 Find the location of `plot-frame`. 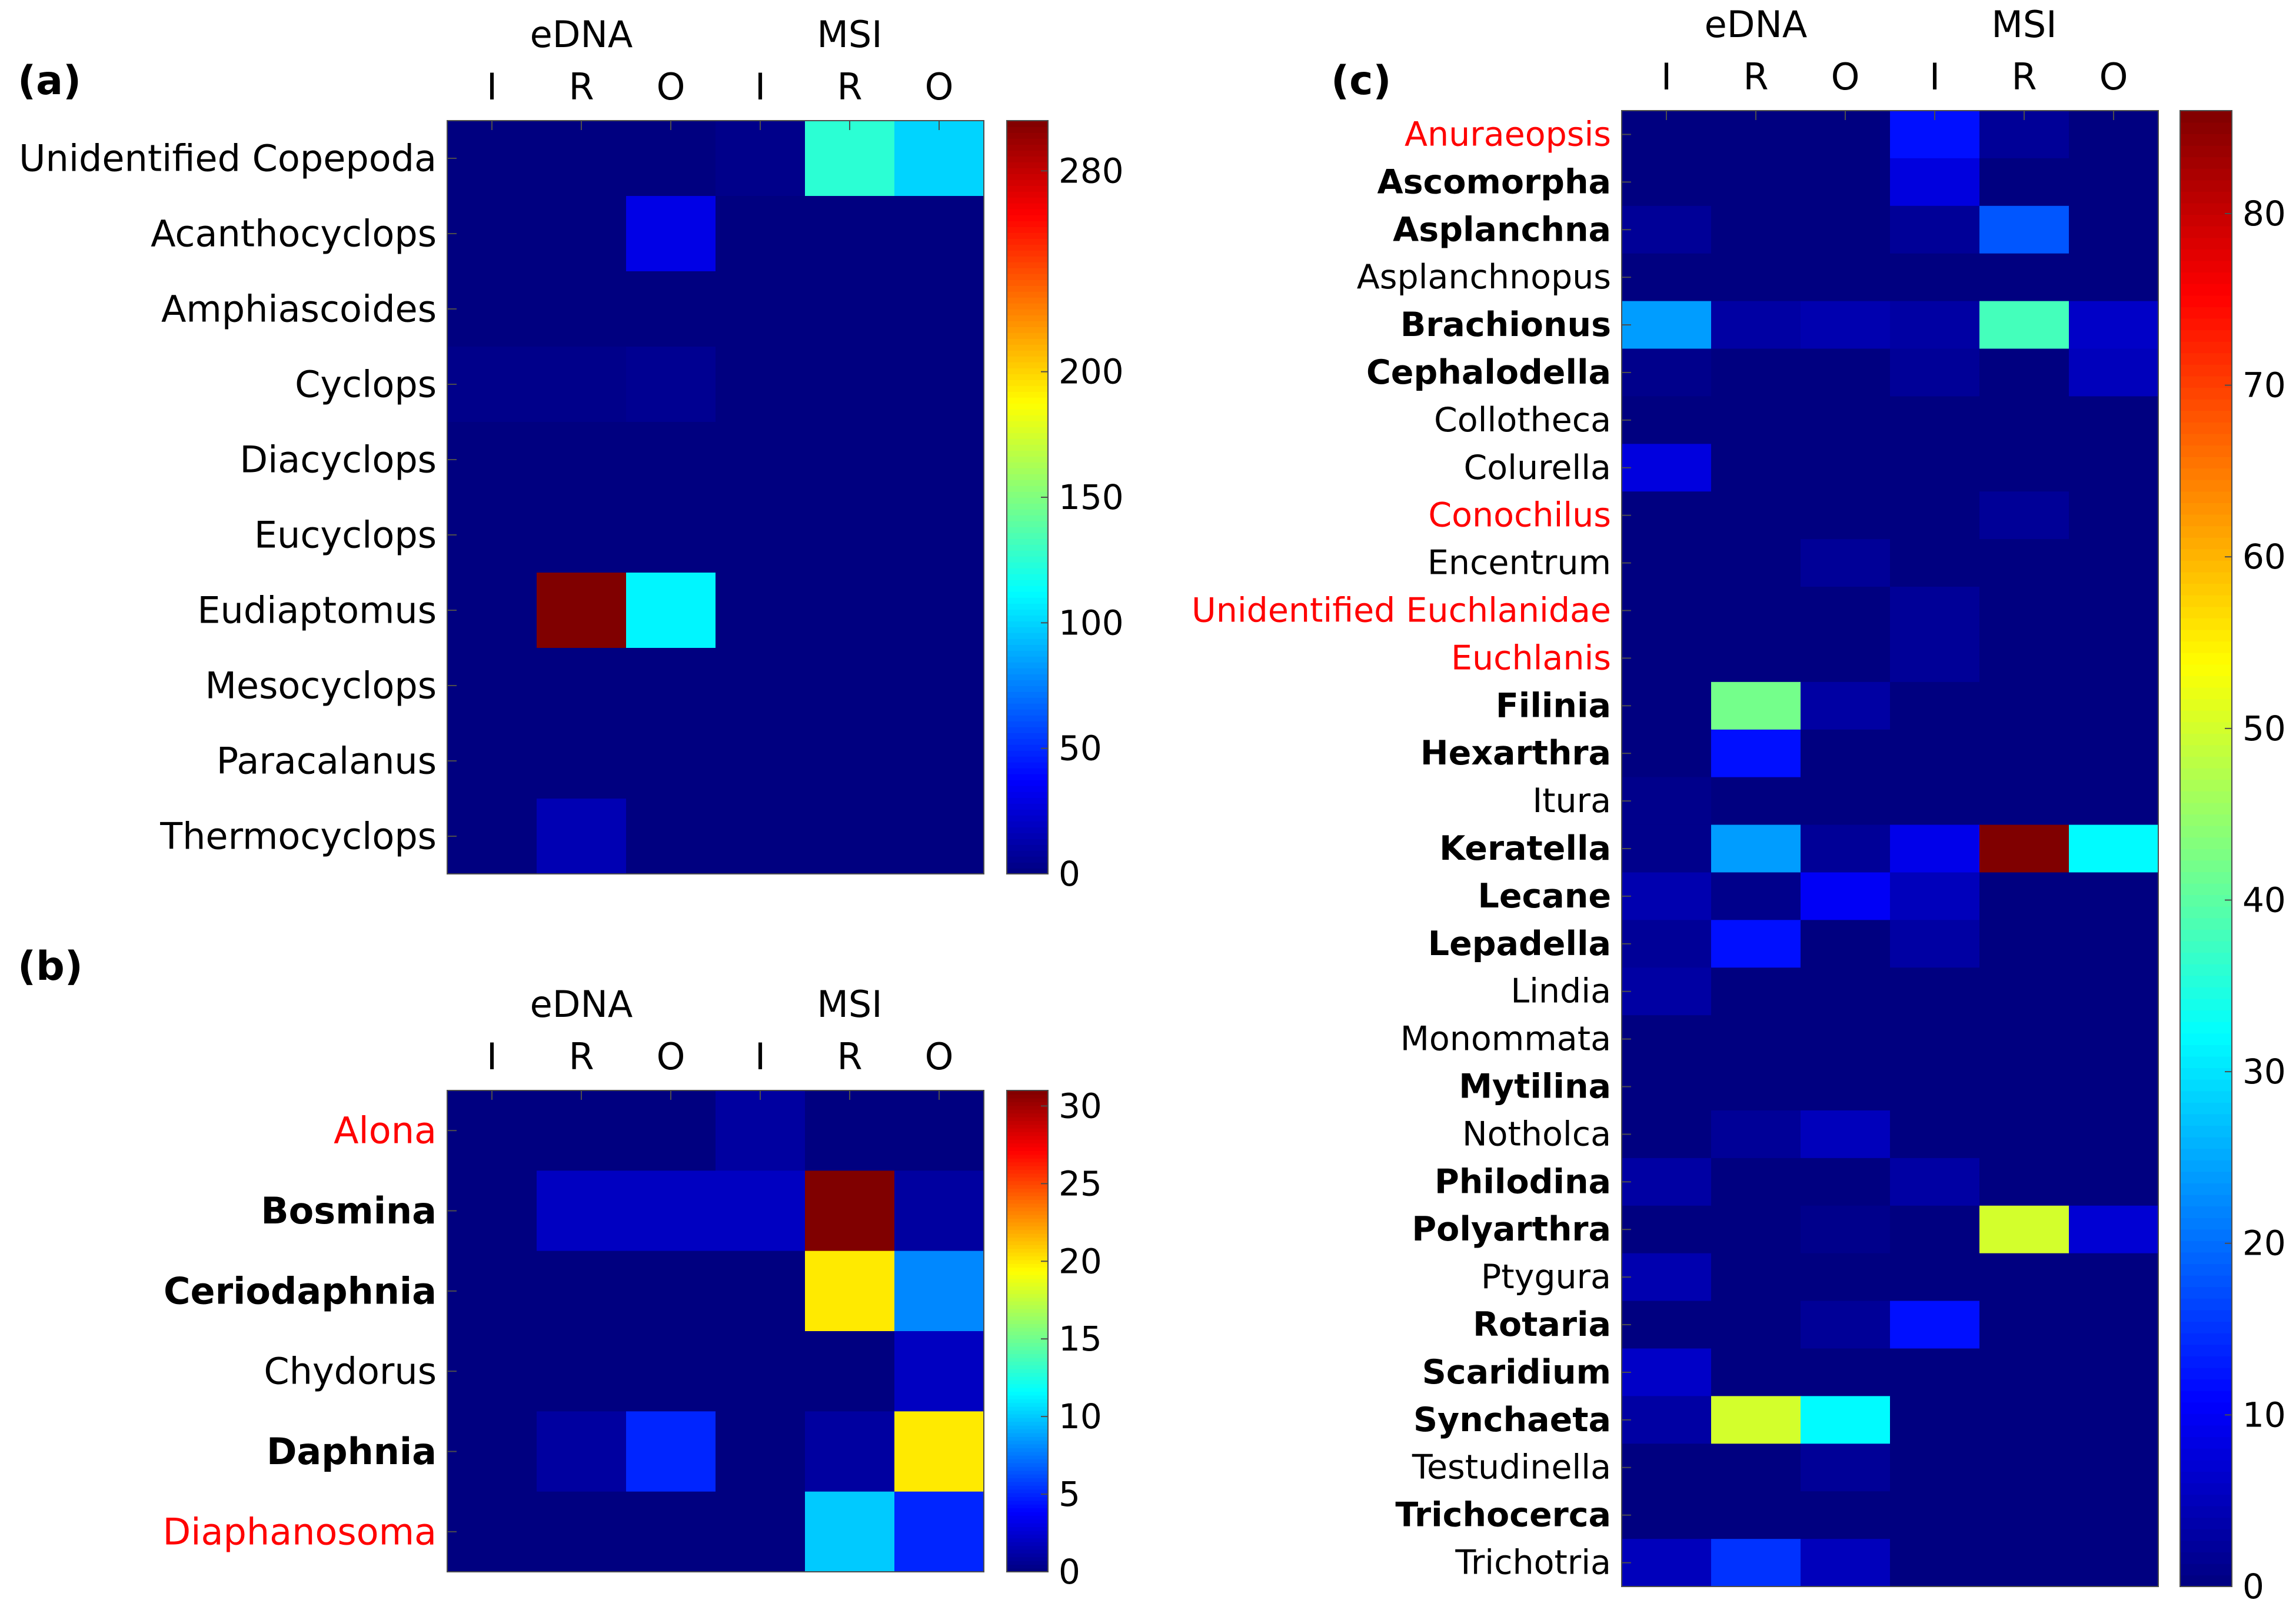

plot-frame is located at coordinates (716, 1331).